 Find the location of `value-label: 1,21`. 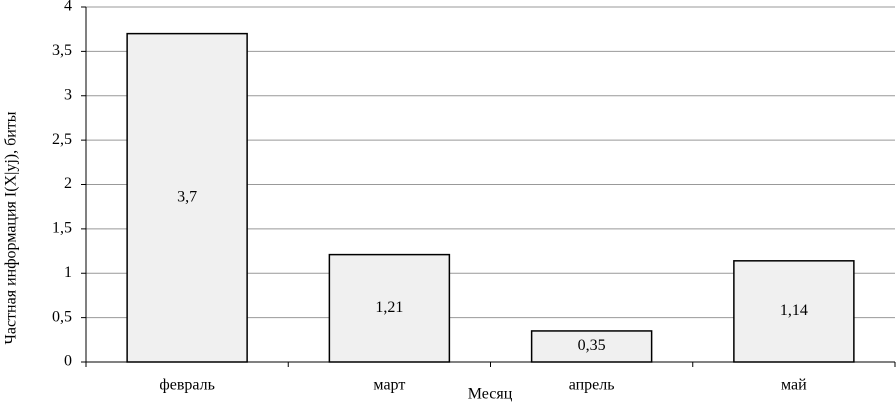

value-label: 1,21 is located at coordinates (389, 307).